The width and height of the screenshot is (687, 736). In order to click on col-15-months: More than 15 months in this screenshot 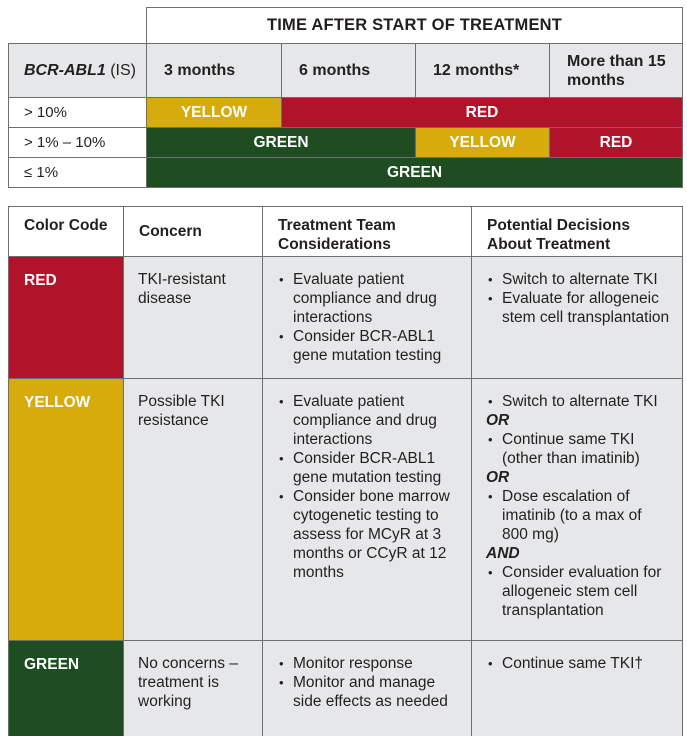, I will do `click(616, 70)`.